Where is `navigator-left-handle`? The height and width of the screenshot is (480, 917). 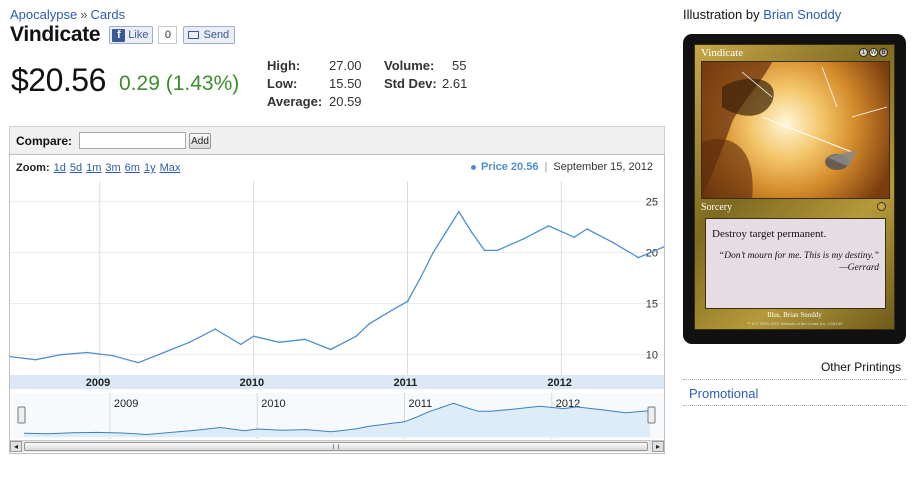
navigator-left-handle is located at coordinates (21, 415).